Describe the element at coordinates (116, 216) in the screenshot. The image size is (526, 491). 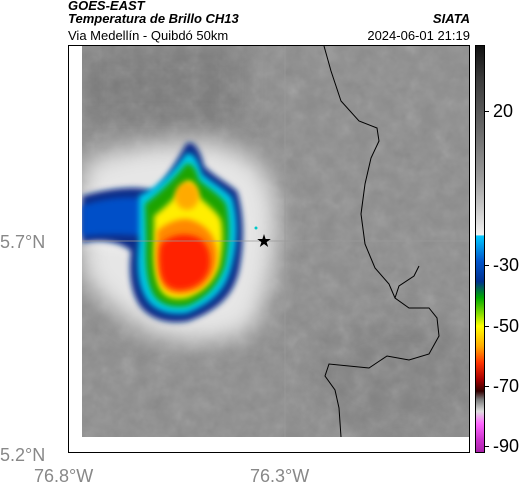
I see `anvil-blue-band` at that location.